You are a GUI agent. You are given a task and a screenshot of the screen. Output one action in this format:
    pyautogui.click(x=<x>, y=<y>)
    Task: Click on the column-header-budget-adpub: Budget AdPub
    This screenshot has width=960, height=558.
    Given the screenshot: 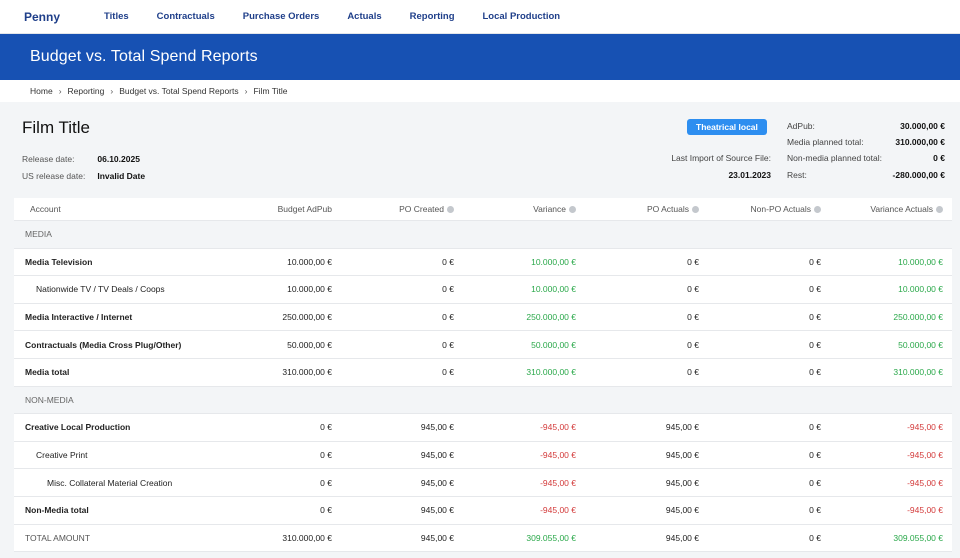 What is the action you would take?
    pyautogui.click(x=304, y=209)
    